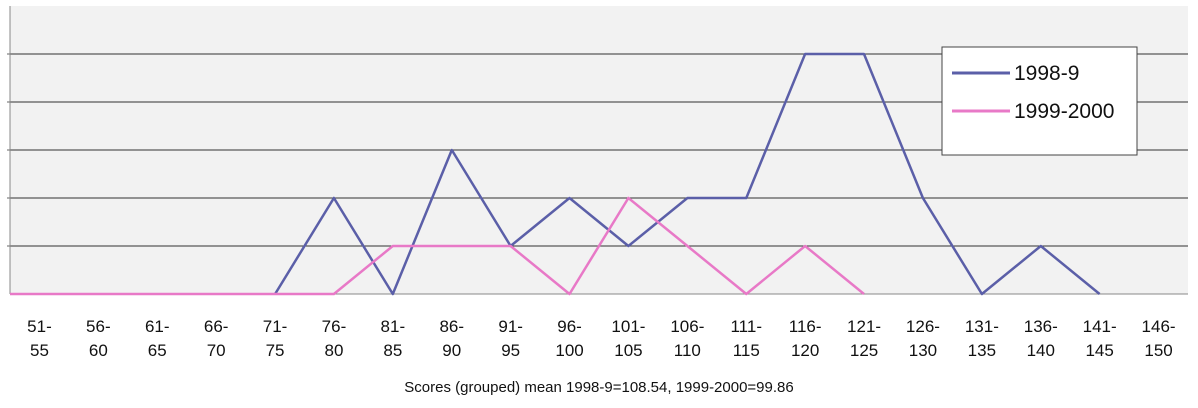 The image size is (1198, 408). I want to click on x-tick-label: 96-100, so click(569, 338).